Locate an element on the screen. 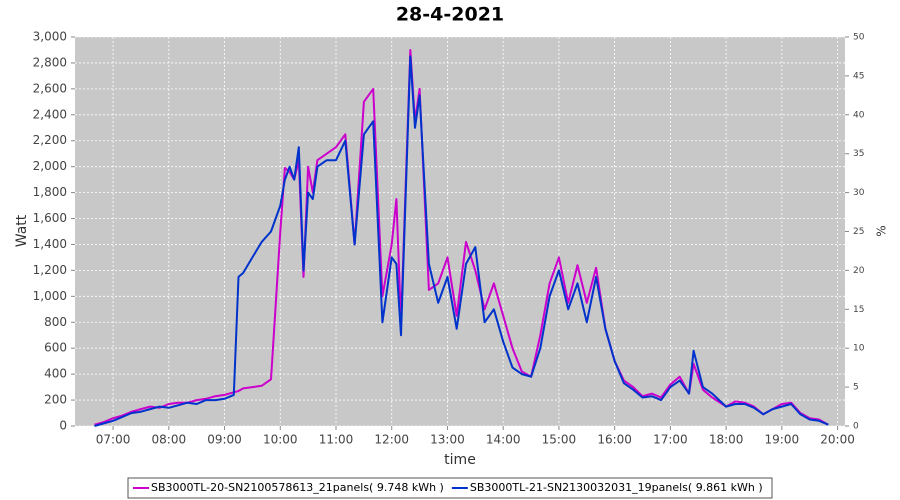  y2-tick-label: 45 is located at coordinates (858, 76).